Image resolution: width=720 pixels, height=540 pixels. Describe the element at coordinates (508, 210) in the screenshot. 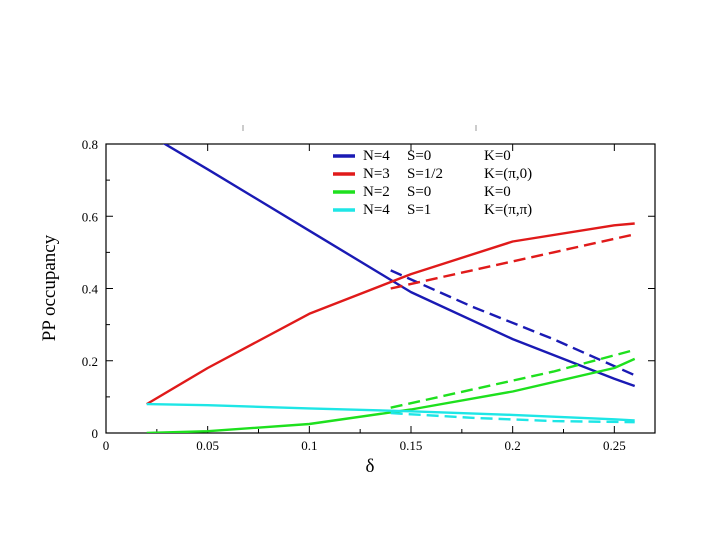

I see `legend-label-k: K=(π,π)` at that location.